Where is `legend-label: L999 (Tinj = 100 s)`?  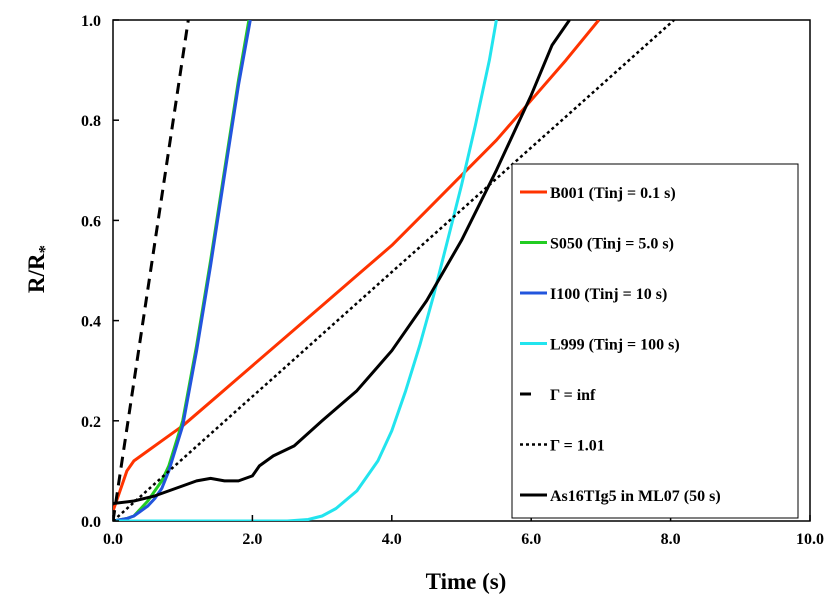 legend-label: L999 (Tinj = 100 s) is located at coordinates (615, 345).